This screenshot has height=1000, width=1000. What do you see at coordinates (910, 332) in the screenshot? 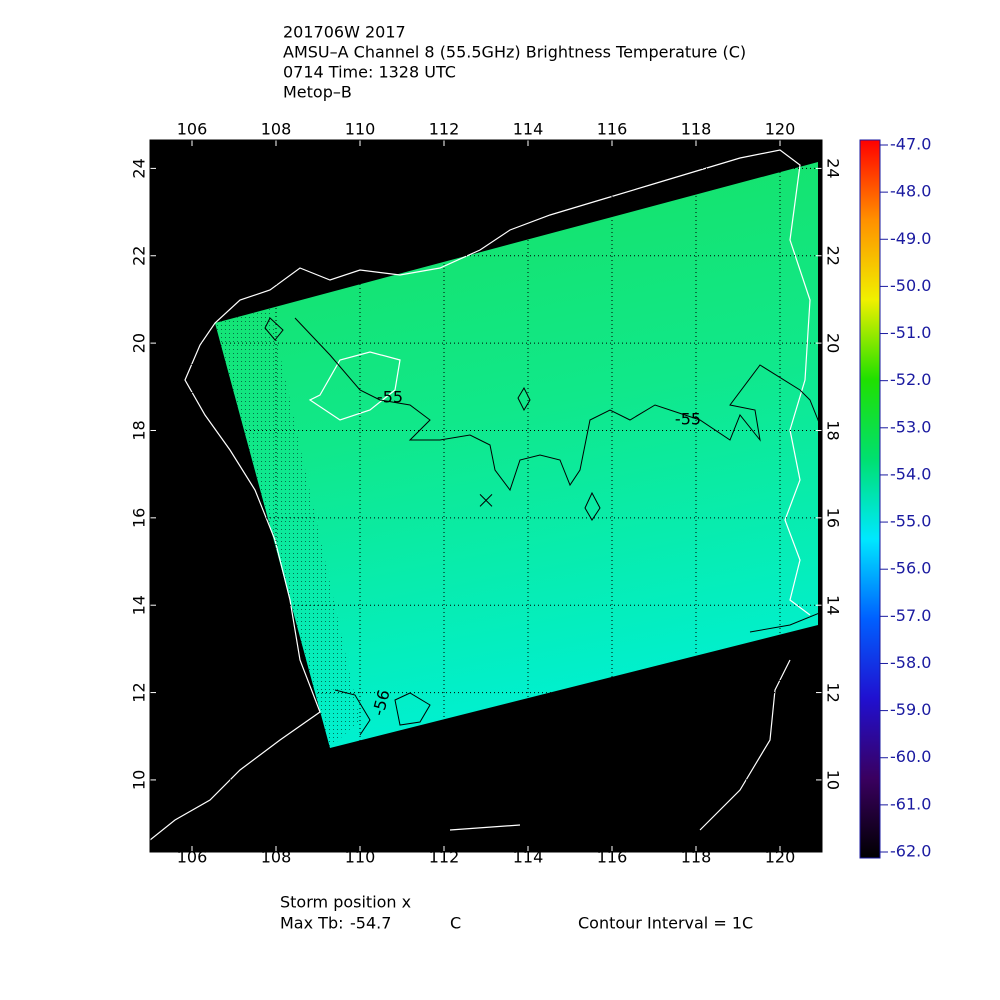
I see `colorbar-label: -51.0` at bounding box center [910, 332].